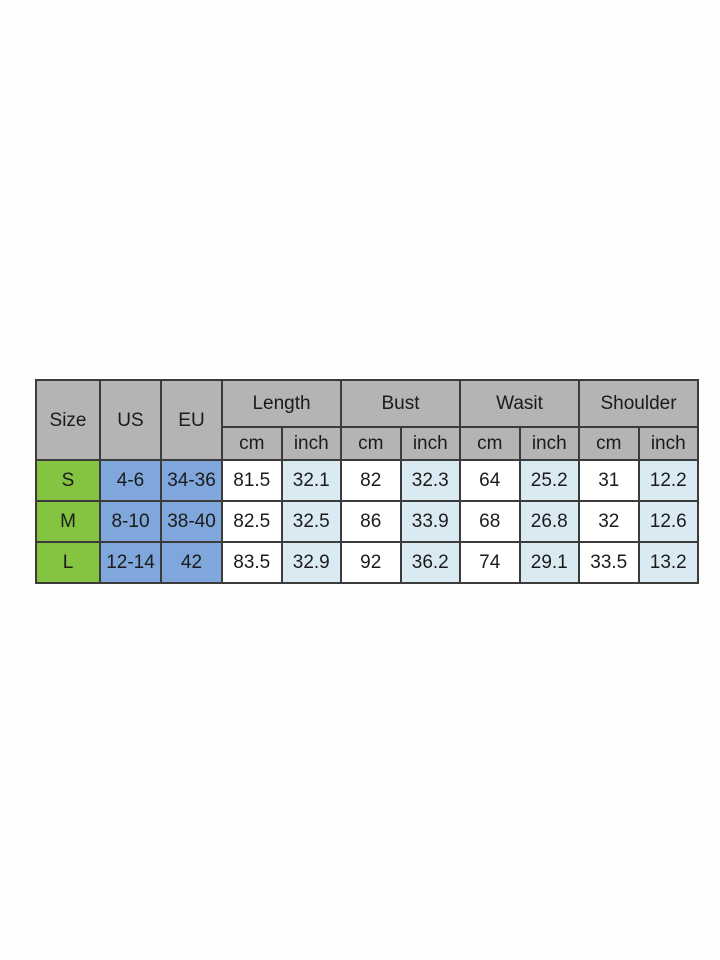  What do you see at coordinates (668, 521) in the screenshot?
I see `shoulder-inch-cell: 12.6` at bounding box center [668, 521].